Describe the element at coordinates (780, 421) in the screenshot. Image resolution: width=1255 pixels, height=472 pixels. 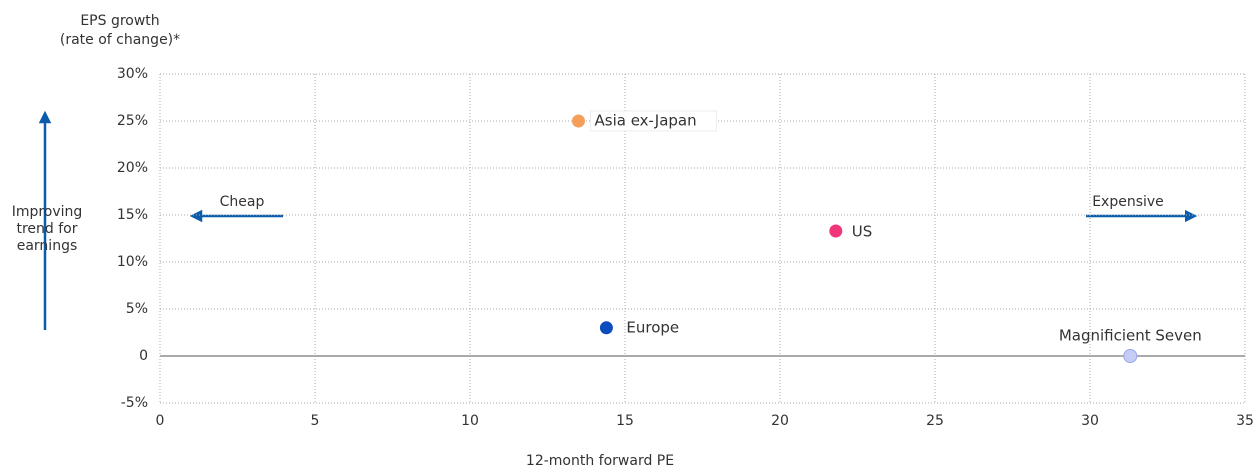
I see `x-tick-label: 20` at that location.